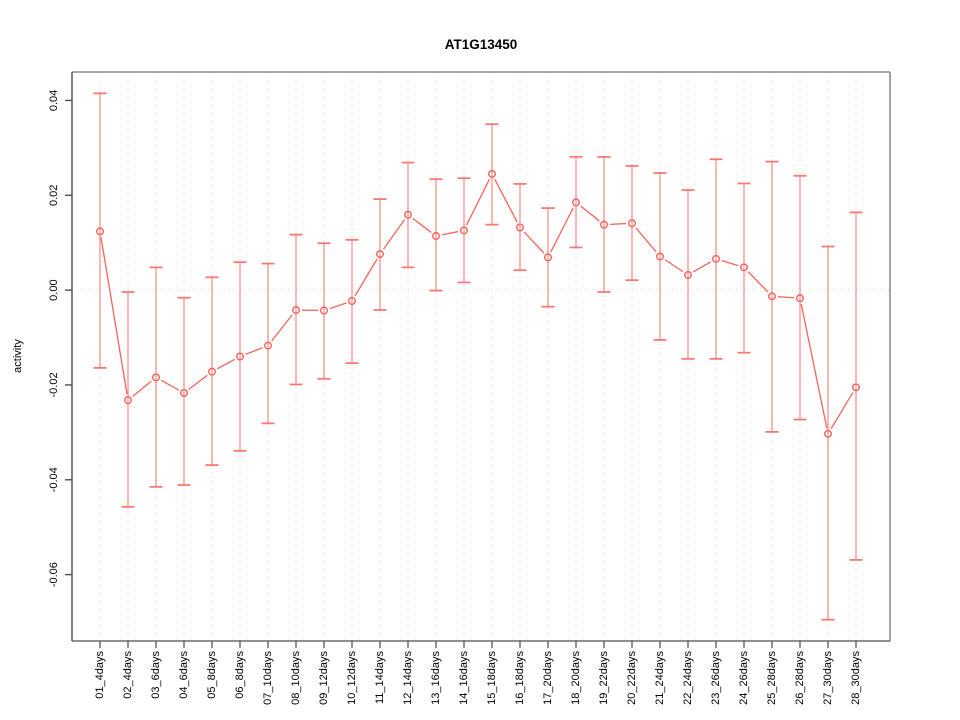  I want to click on y-tick-label: -0.02, so click(54, 384).